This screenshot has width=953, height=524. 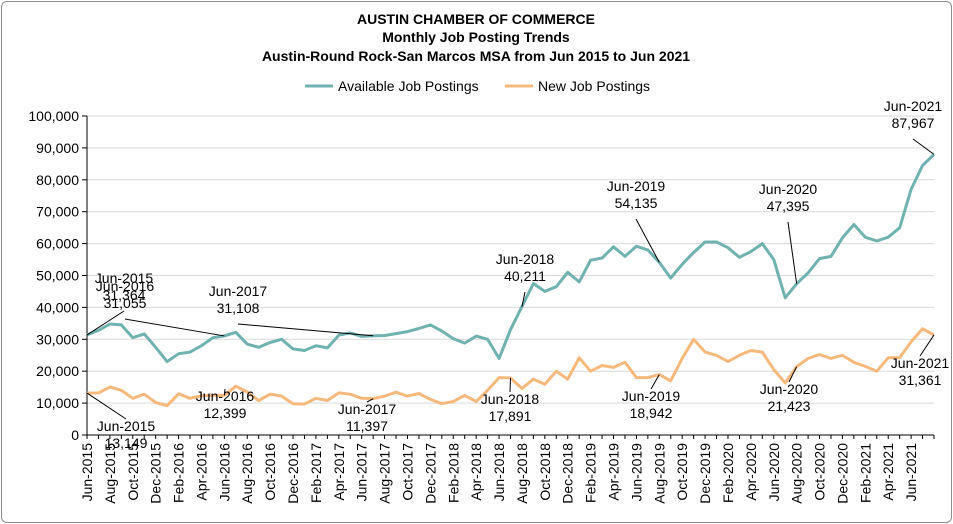 I want to click on x-tick-label: Apr-2016, so click(x=201, y=472).